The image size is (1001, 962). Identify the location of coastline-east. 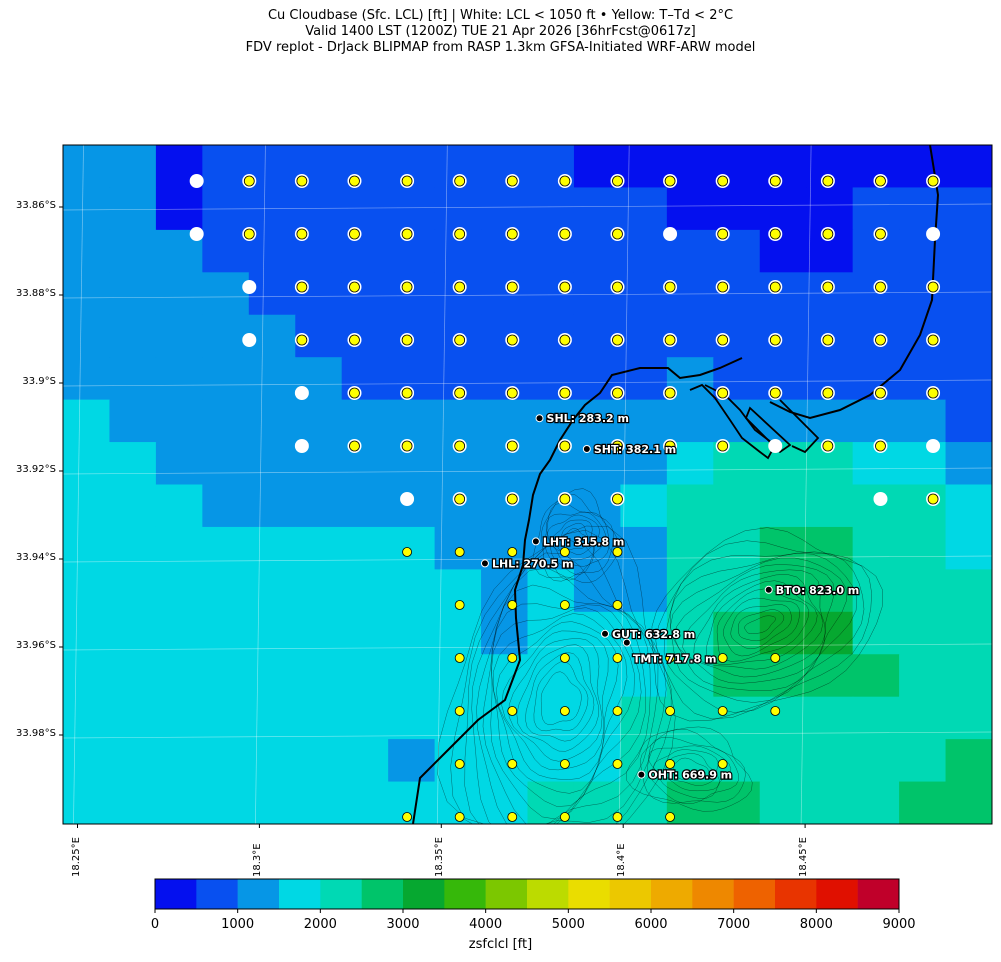
(854, 282).